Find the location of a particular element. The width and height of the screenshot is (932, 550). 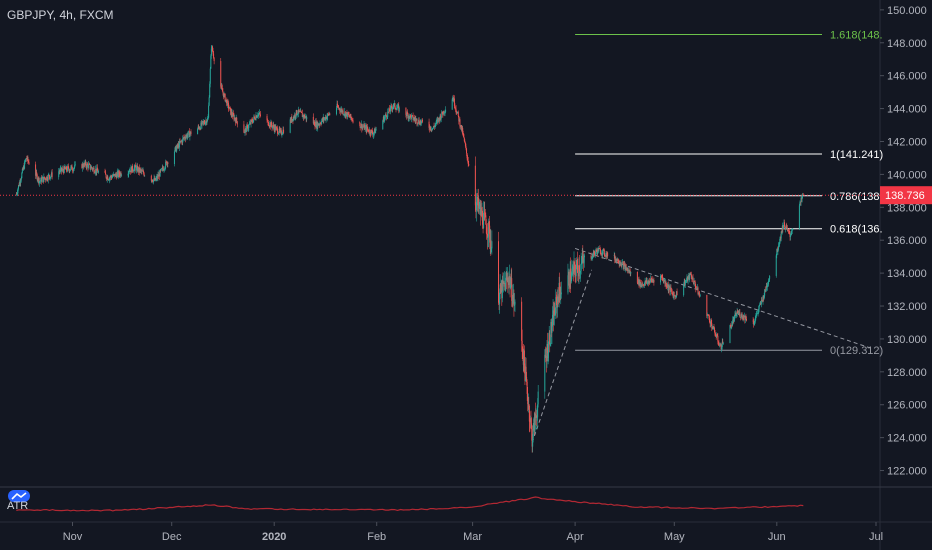

atr-pane is located at coordinates (410, 504).